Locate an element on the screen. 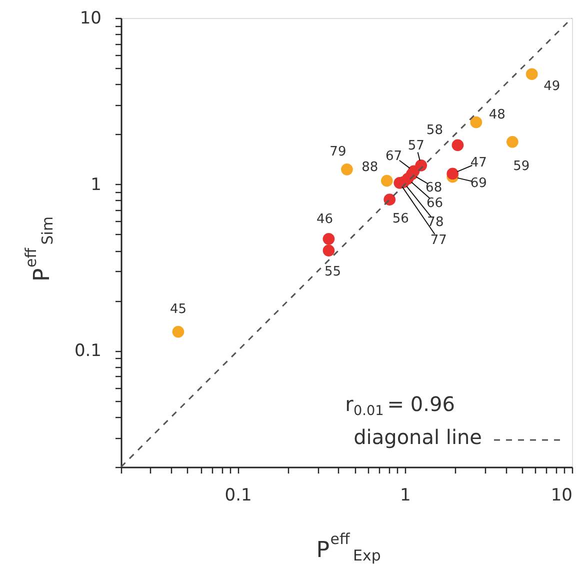  y-axis-title: PeffSim is located at coordinates (39, 249).